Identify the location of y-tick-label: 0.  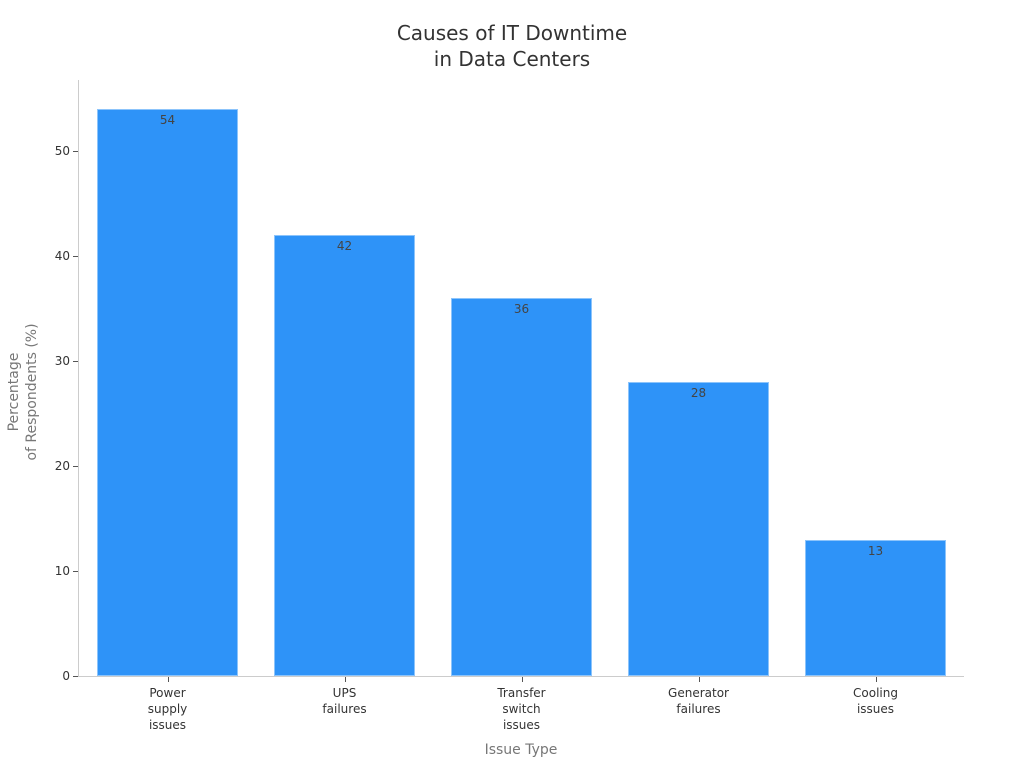
(66, 676).